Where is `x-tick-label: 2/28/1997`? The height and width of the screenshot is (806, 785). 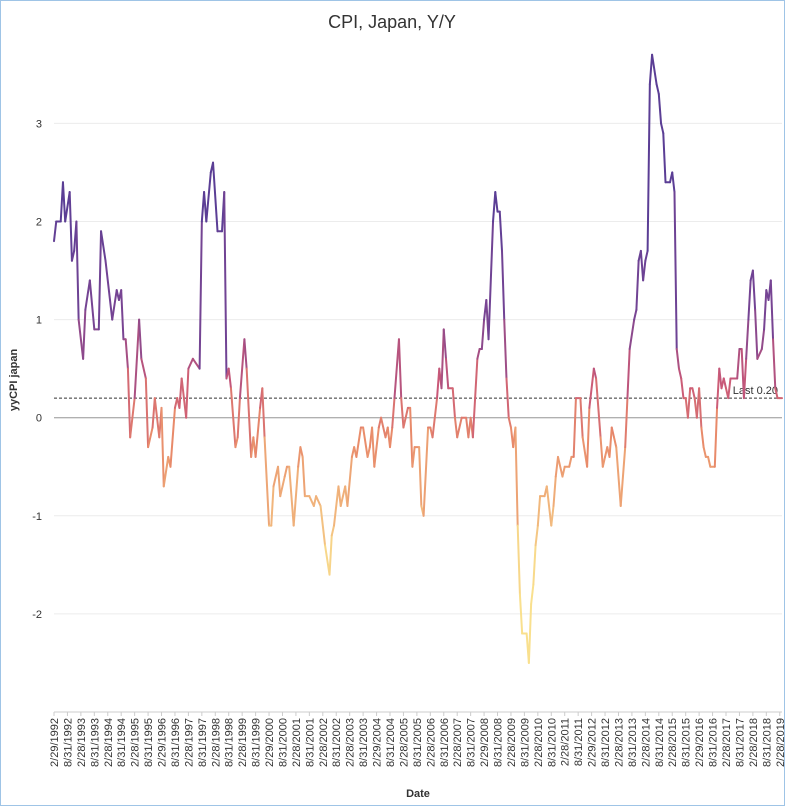 x-tick-label: 2/28/1997 is located at coordinates (189, 742).